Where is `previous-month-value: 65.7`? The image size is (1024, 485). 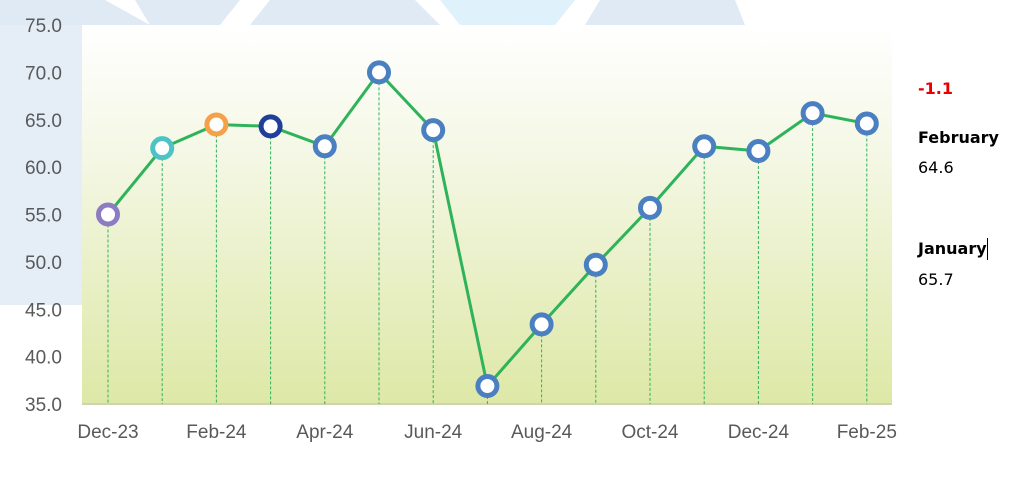 previous-month-value: 65.7 is located at coordinates (936, 279).